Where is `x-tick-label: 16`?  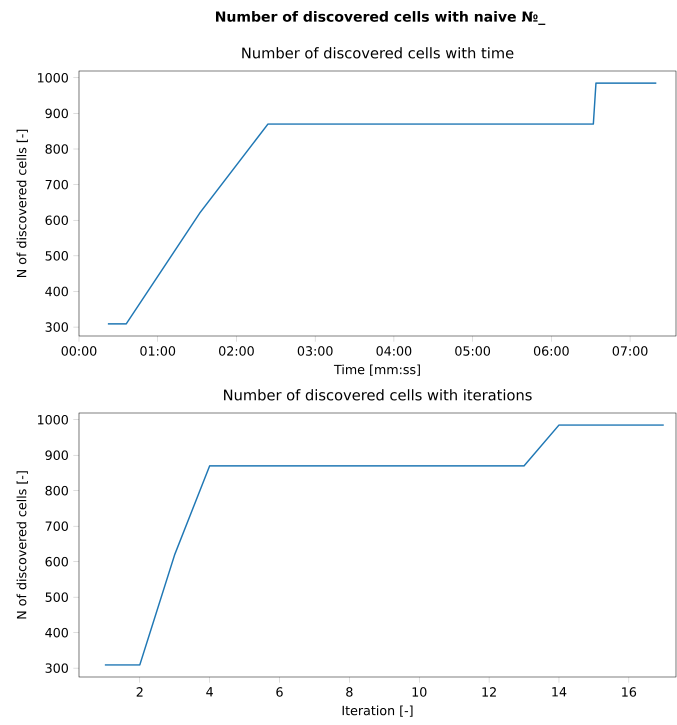 x-tick-label: 16 is located at coordinates (629, 692).